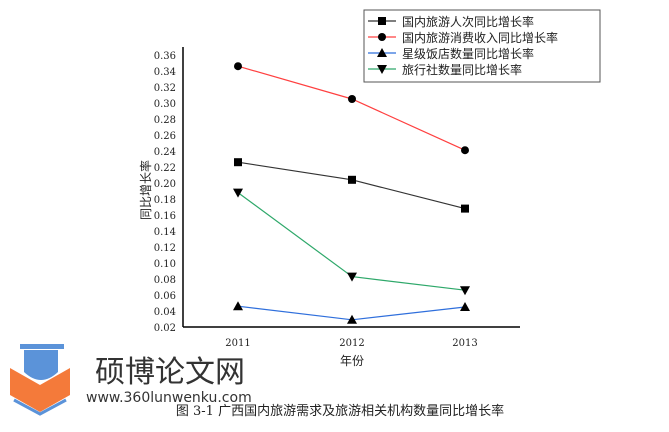 The height and width of the screenshot is (432, 669). What do you see at coordinates (462, 69) in the screenshot?
I see `legend-label: 旅行社数量同比增长率` at bounding box center [462, 69].